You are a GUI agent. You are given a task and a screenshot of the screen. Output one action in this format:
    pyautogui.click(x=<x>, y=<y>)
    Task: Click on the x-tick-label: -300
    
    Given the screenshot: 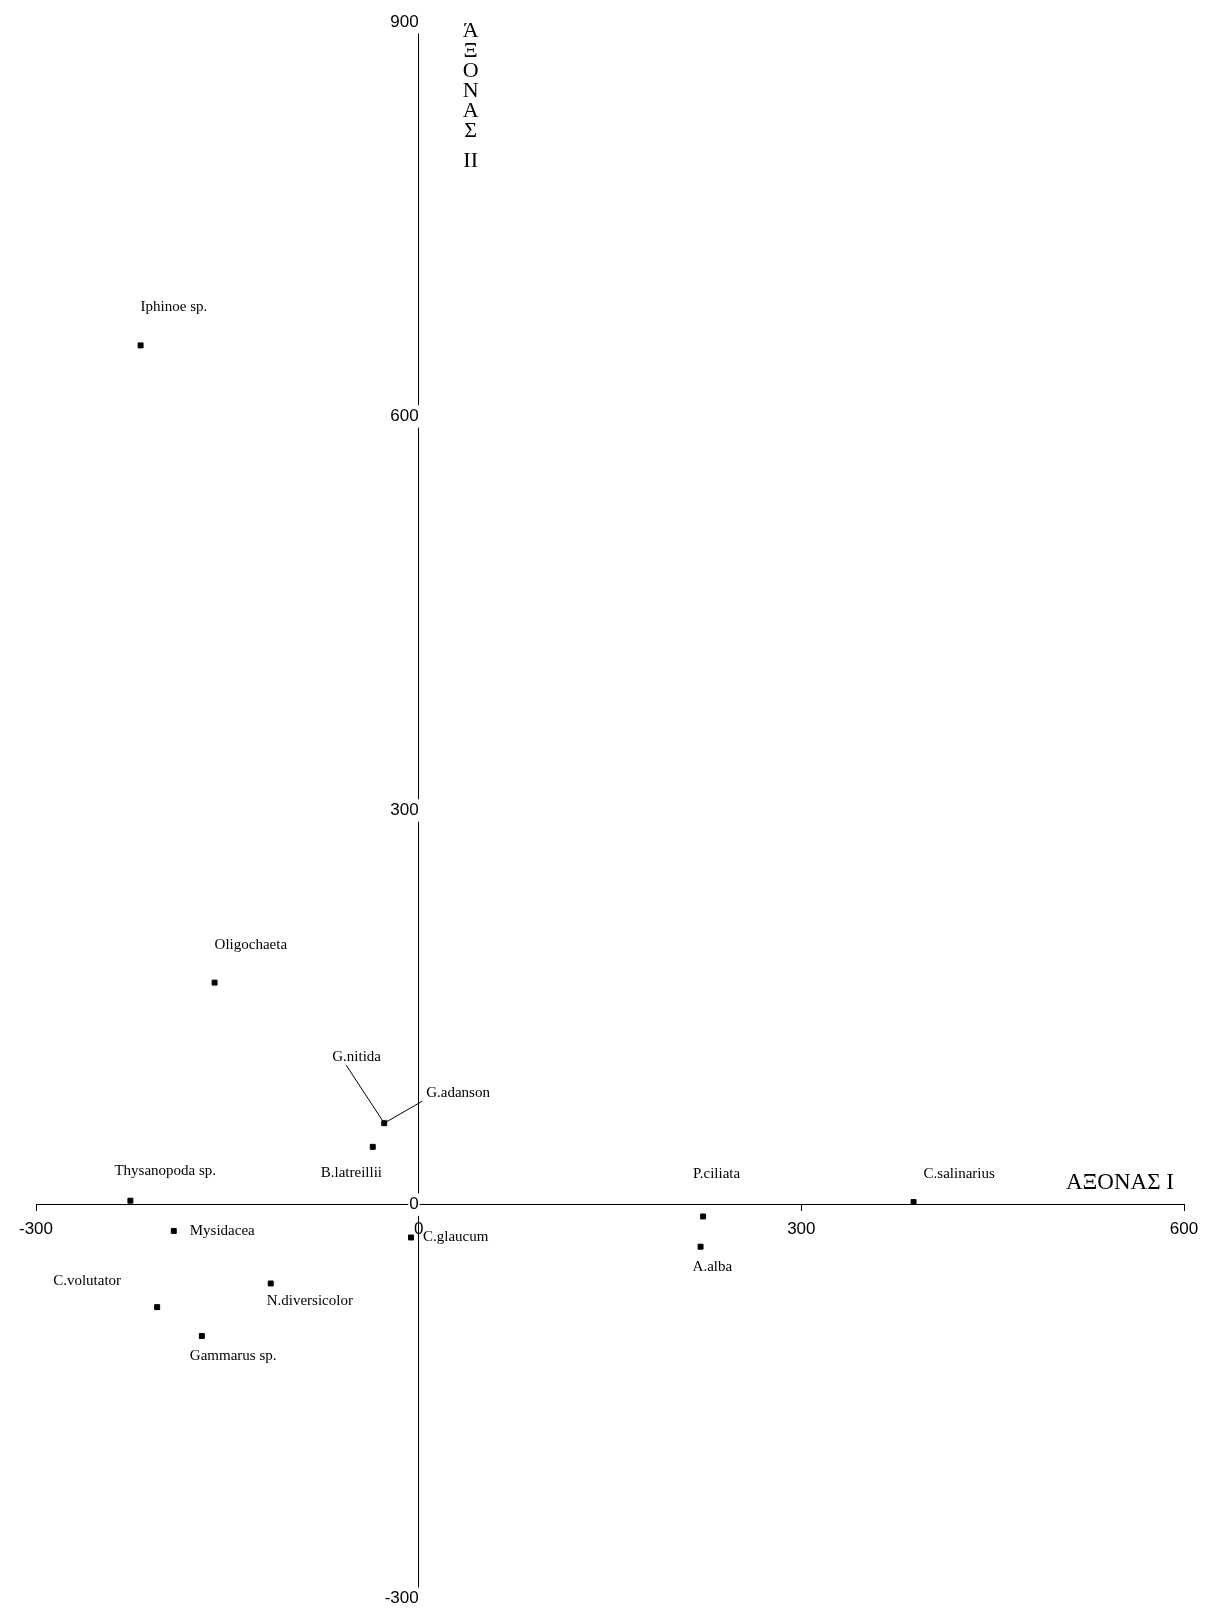 What is the action you would take?
    pyautogui.click(x=36, y=1228)
    